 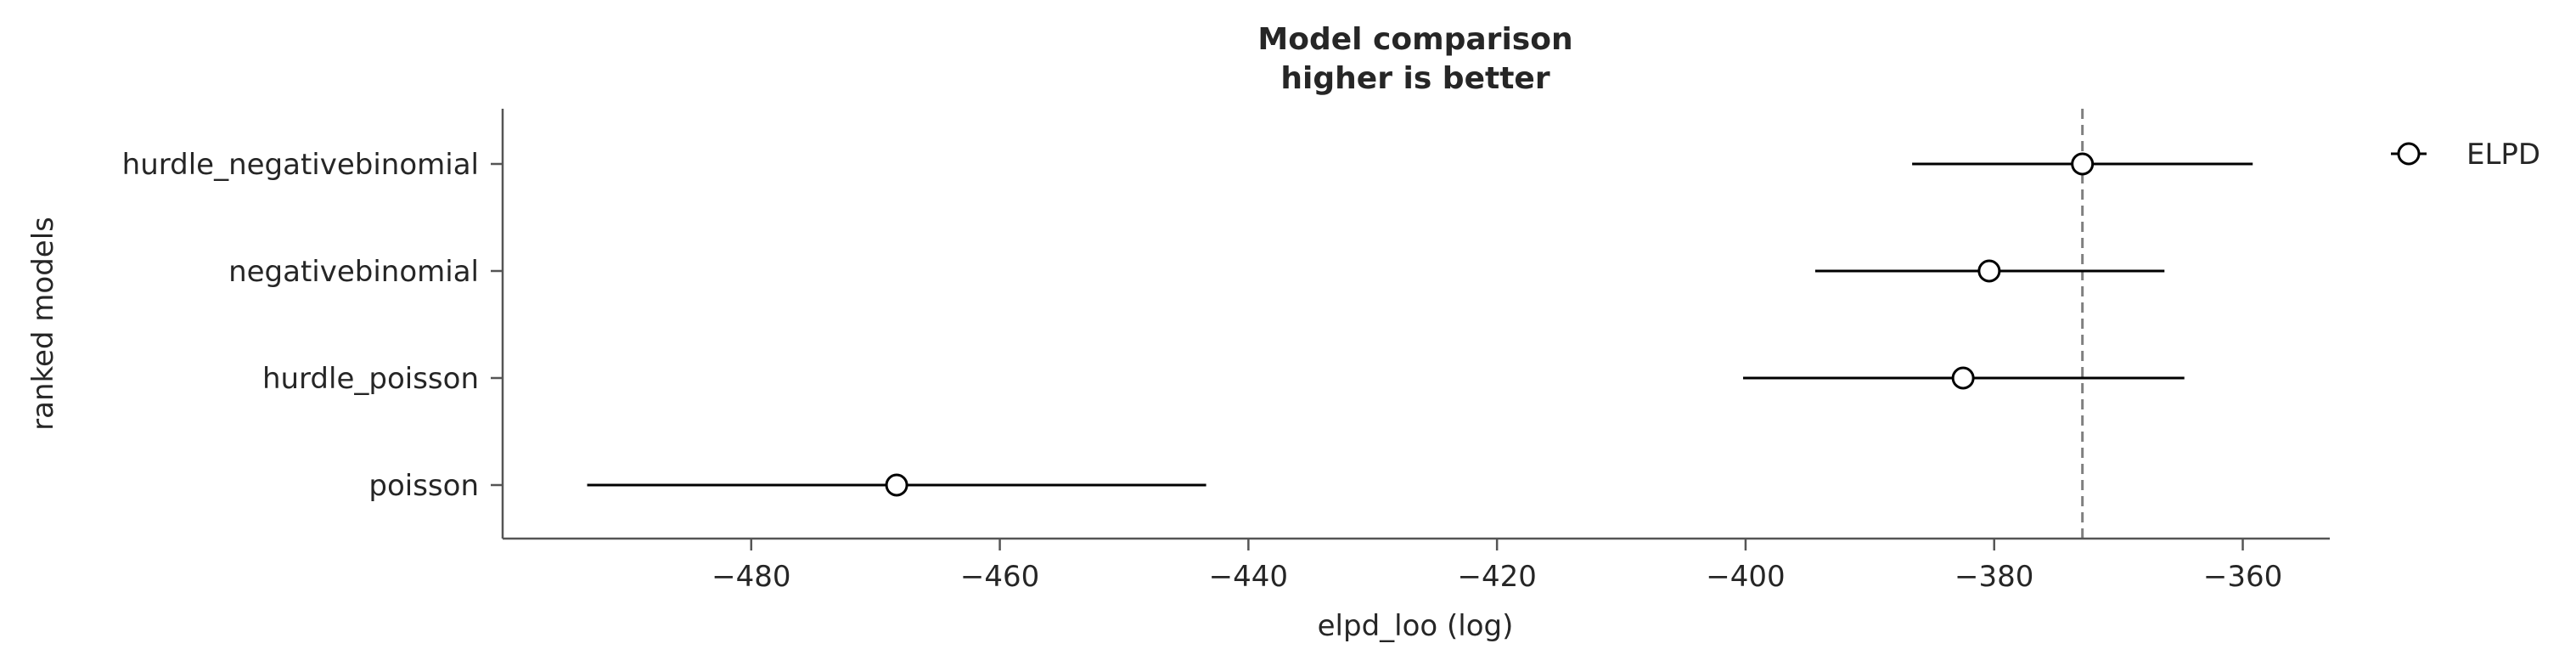 I want to click on x-tick-label: −460, so click(x=999, y=577).